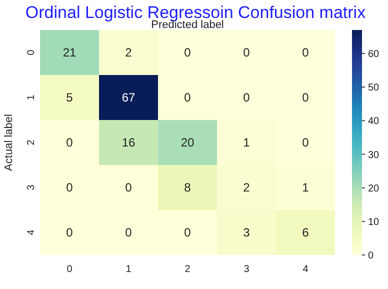 This screenshot has width=388, height=289. Describe the element at coordinates (374, 188) in the screenshot. I see `color-bar-label: 20` at that location.